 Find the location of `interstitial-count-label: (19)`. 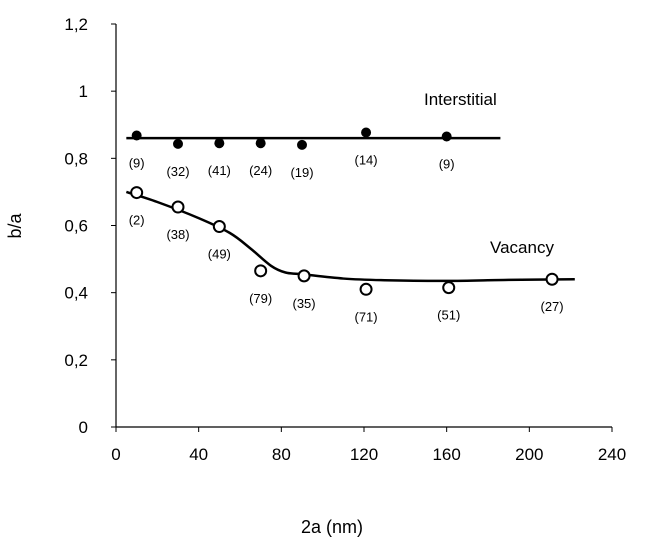

interstitial-count-label: (19) is located at coordinates (301, 172).